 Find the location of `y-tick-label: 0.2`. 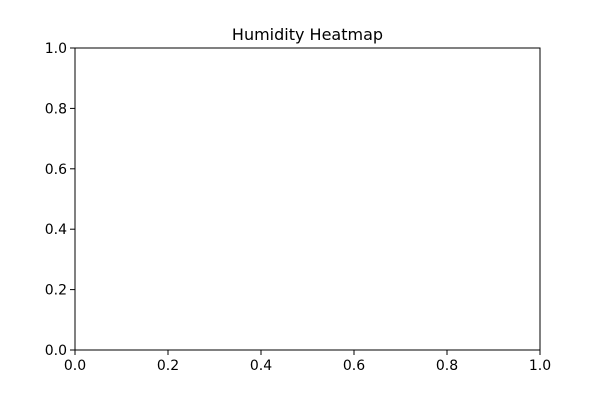

y-tick-label: 0.2 is located at coordinates (56, 291).